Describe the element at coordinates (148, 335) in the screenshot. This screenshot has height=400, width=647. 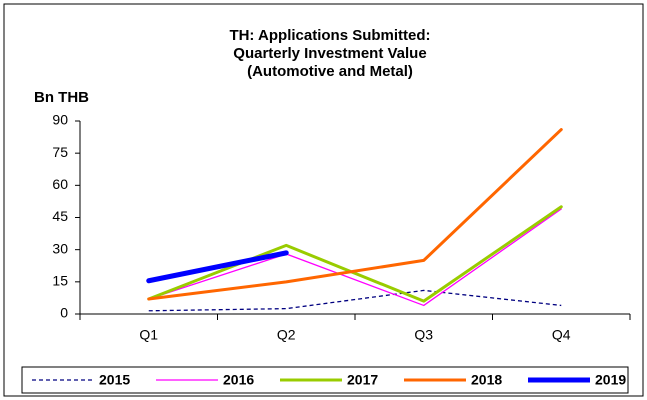
I see `x-tick-label: Q1` at that location.